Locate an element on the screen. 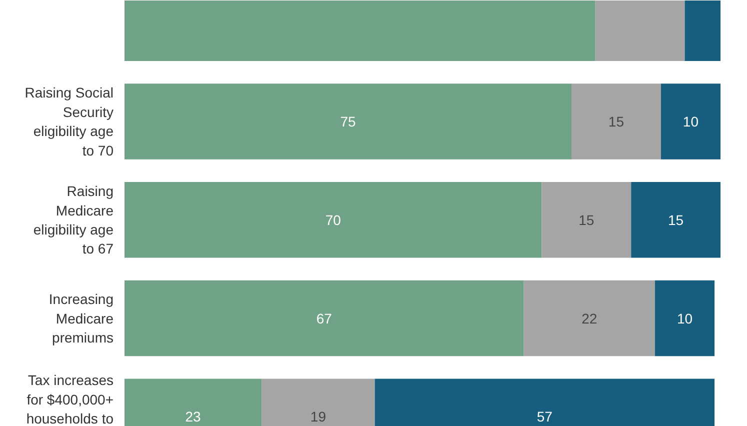 The image size is (747, 426). data-label: 57 is located at coordinates (544, 416).